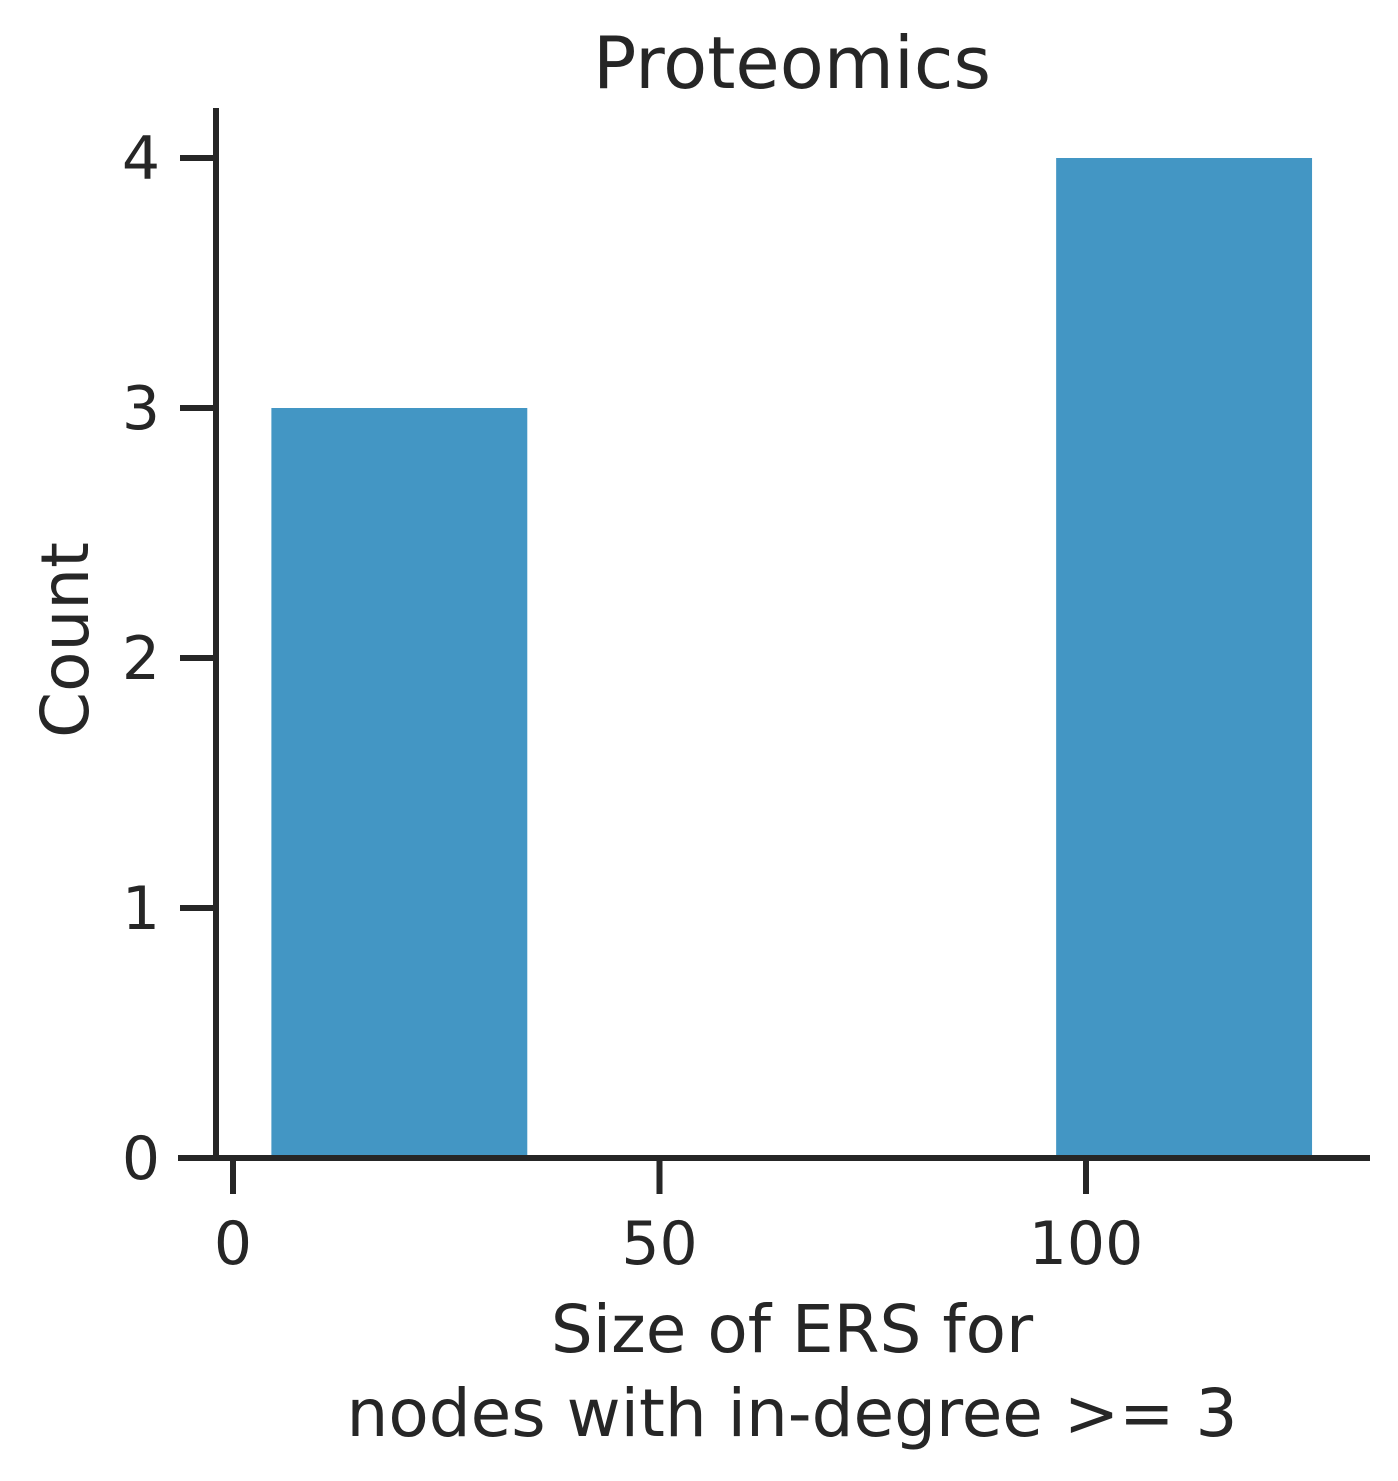  What do you see at coordinates (141, 659) in the screenshot?
I see `y-tick-label-2: 2` at bounding box center [141, 659].